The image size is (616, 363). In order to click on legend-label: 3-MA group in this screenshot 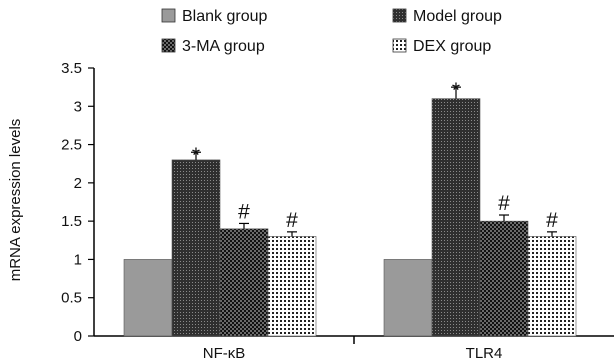, I will do `click(223, 46)`.